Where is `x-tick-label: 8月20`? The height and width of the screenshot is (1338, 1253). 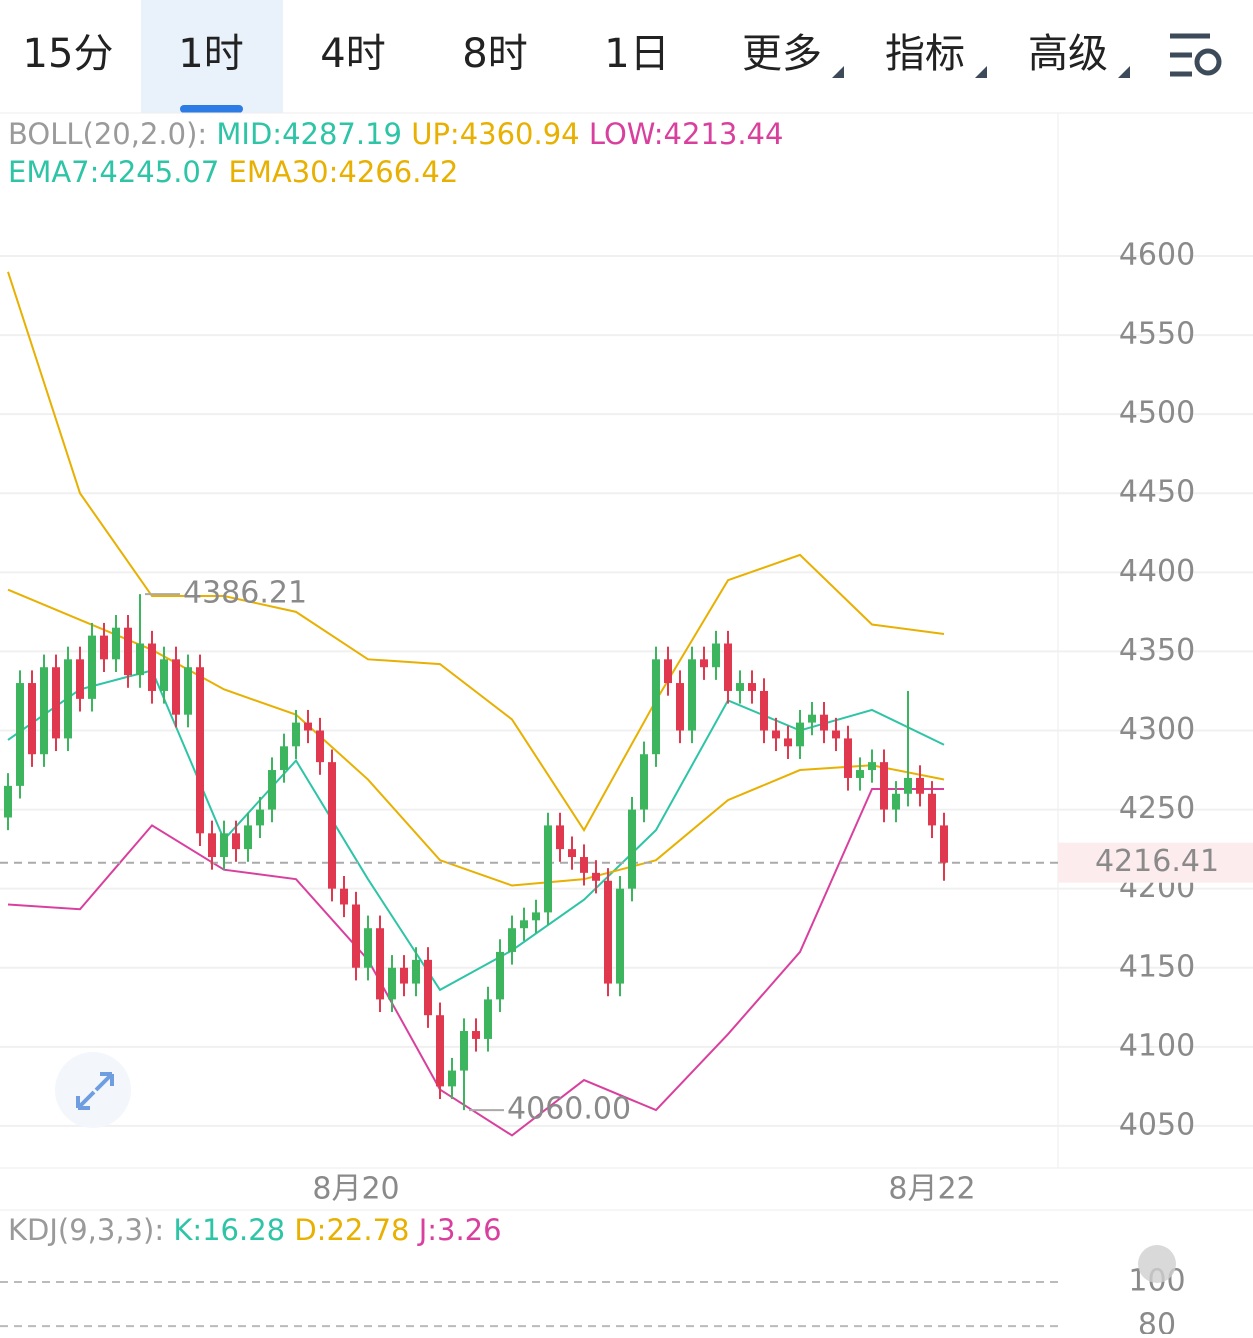
x-tick-label: 8月20 is located at coordinates (355, 1189).